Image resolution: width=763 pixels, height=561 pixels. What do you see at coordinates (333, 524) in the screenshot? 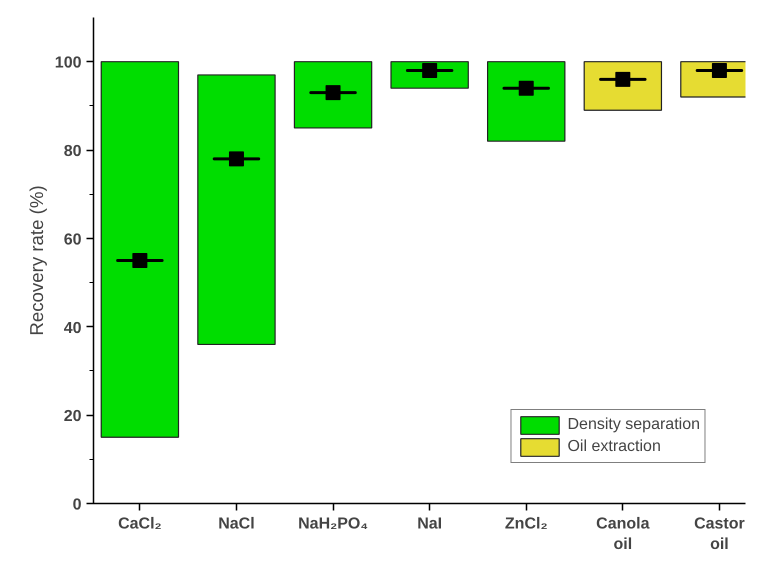
I see `x-tick-label: NaH₂PO₄` at bounding box center [333, 524].